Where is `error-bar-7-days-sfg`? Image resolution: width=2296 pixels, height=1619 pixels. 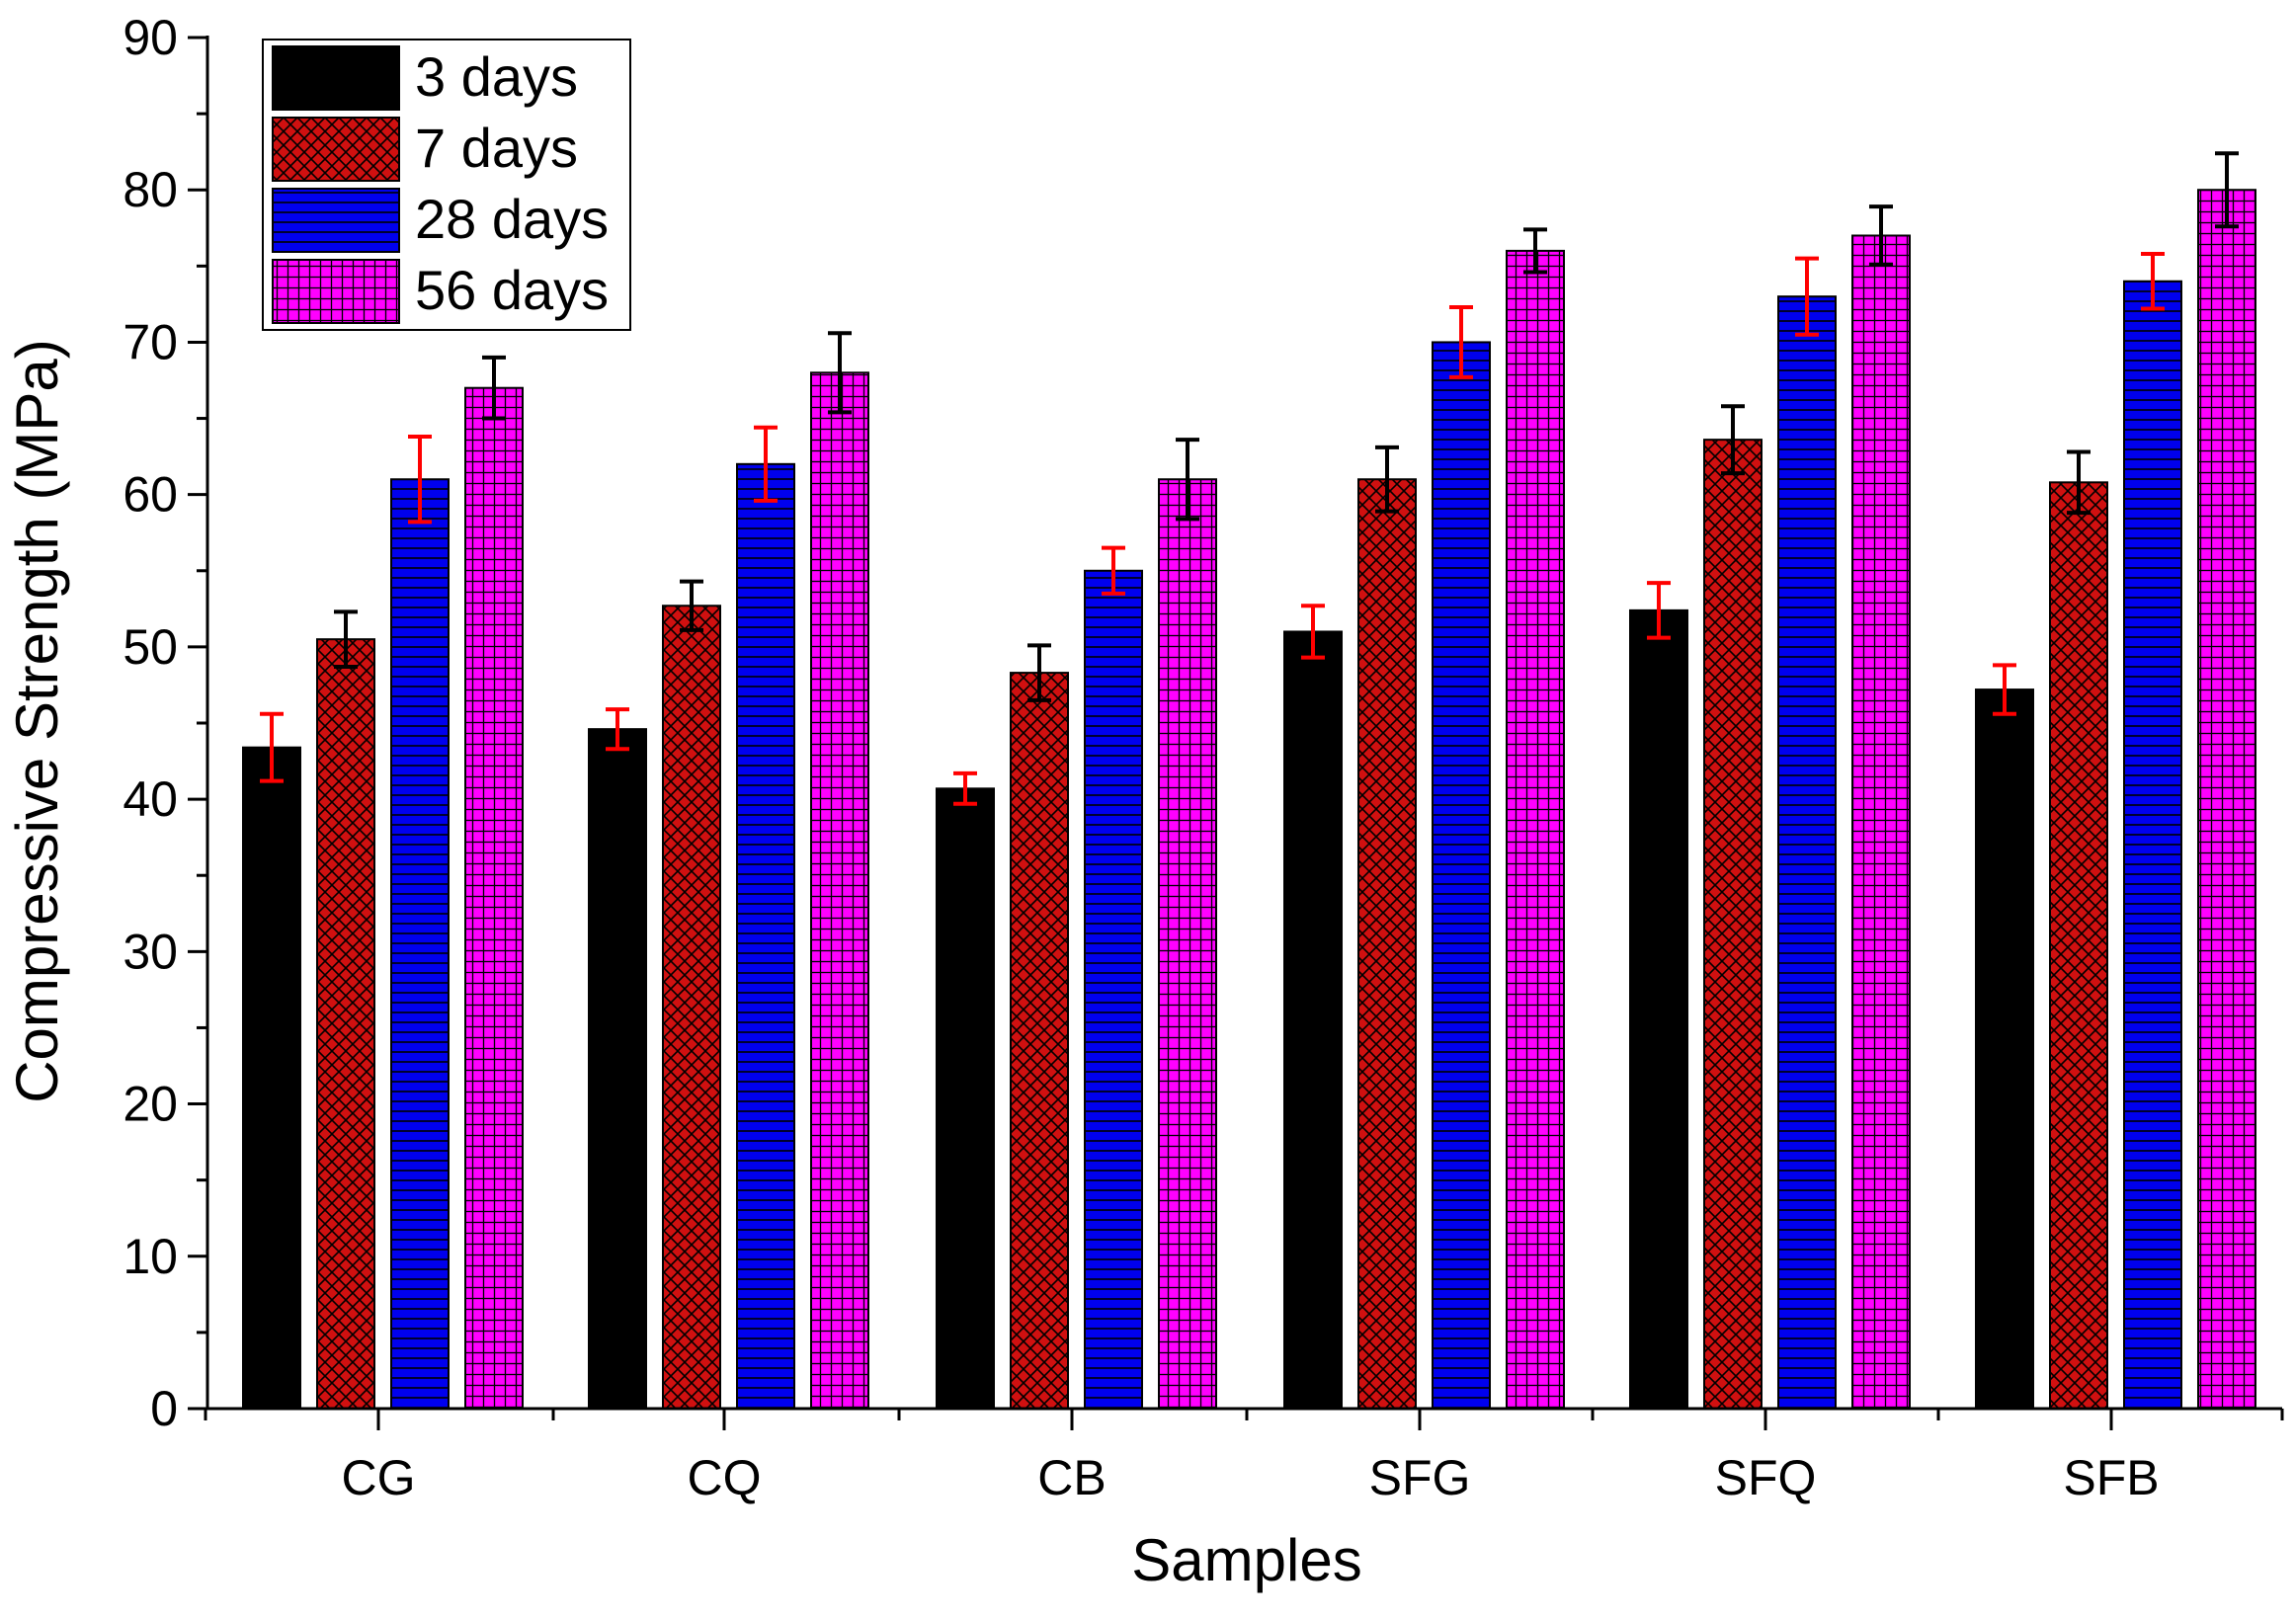
error-bar-7-days-sfg is located at coordinates (1387, 479).